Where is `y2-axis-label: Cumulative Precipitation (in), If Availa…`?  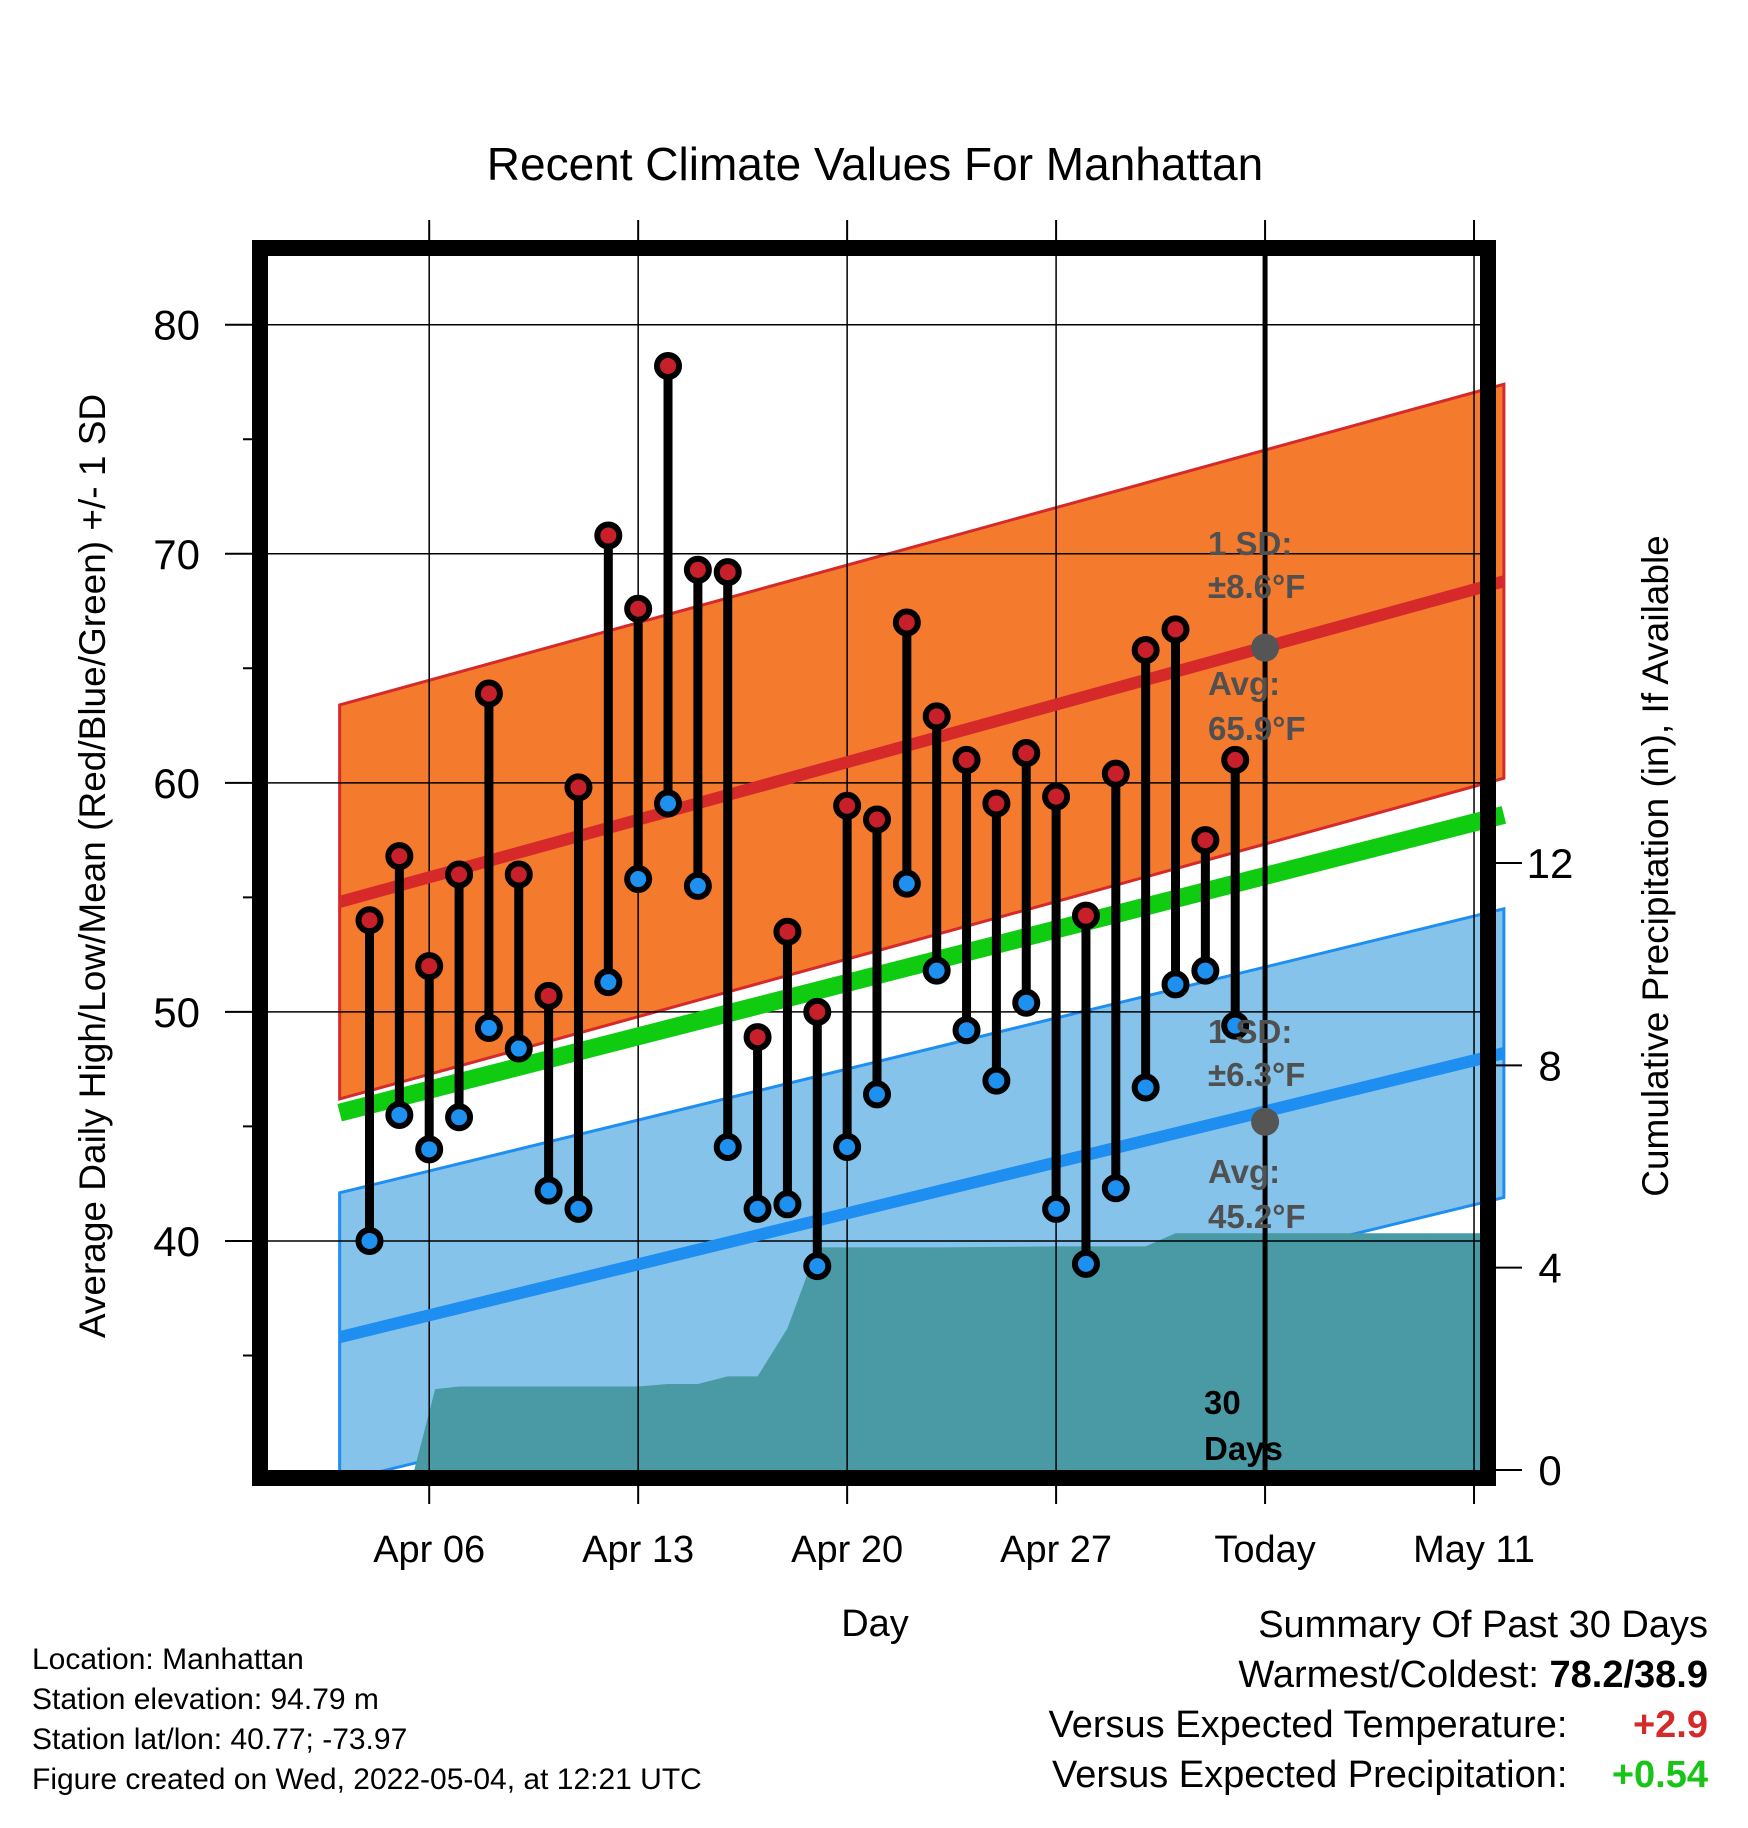
y2-axis-label: Cumulative Precipitation (in), If Availa… is located at coordinates (1655, 866).